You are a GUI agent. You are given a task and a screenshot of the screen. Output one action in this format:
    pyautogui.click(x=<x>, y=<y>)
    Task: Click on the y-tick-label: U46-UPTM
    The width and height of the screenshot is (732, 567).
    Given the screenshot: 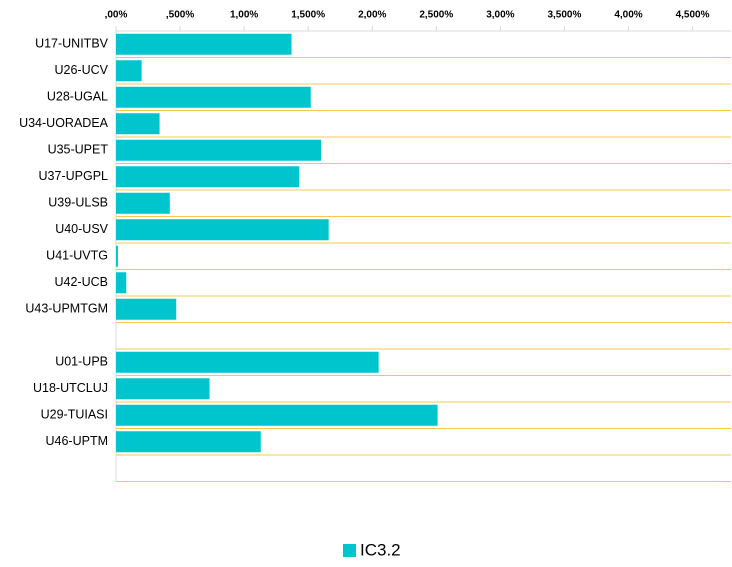 What is the action you would take?
    pyautogui.click(x=76, y=441)
    